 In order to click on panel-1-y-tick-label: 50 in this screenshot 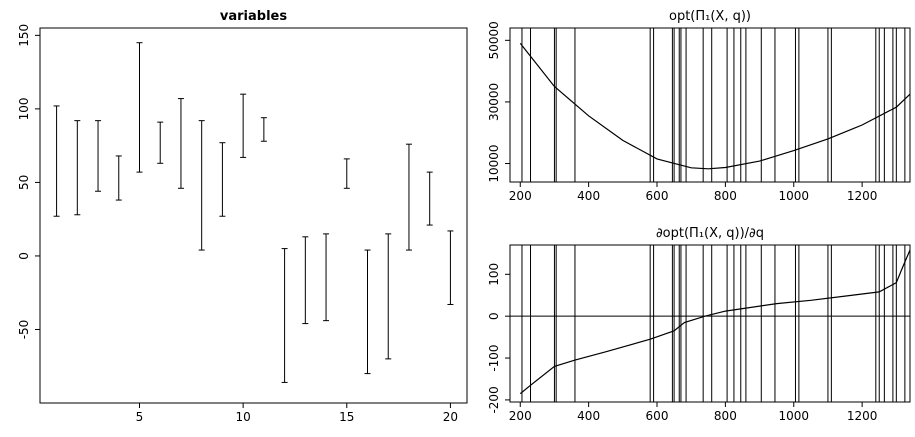, I will do `click(24, 182)`.